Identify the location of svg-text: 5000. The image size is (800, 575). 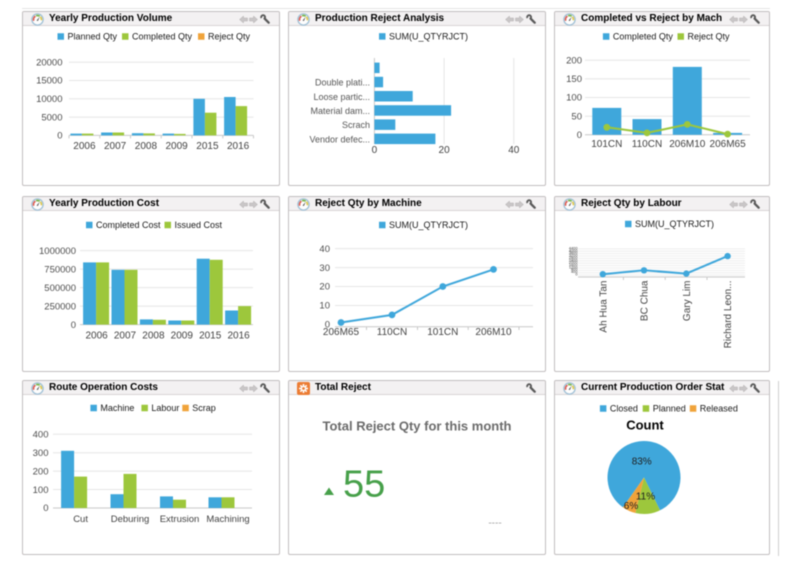
(51, 117).